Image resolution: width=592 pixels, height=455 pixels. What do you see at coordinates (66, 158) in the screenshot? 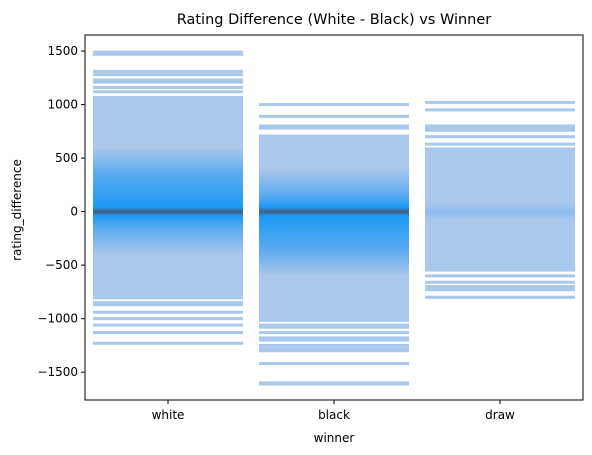
I see `y-tick-label: 500` at bounding box center [66, 158].